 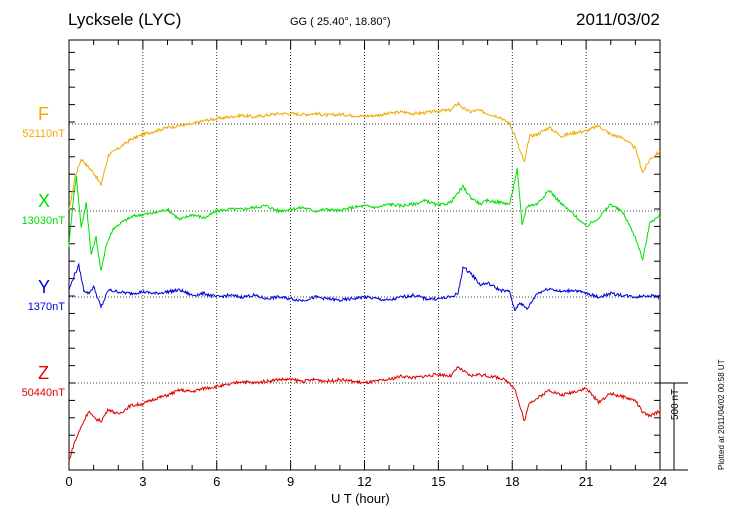 What do you see at coordinates (217, 481) in the screenshot?
I see `x-tick-label: 6` at bounding box center [217, 481].